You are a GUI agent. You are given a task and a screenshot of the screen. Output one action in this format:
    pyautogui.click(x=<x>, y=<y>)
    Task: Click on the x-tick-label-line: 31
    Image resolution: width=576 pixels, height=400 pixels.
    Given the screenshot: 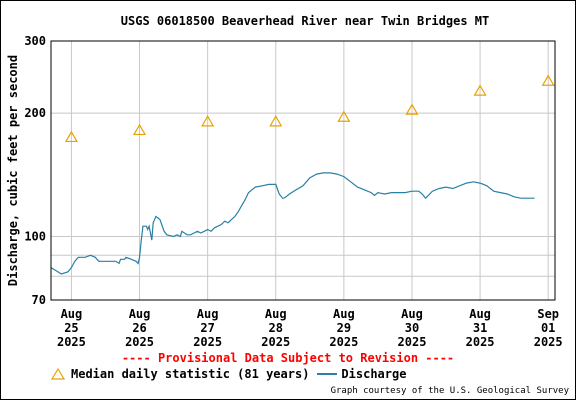 What is the action you would take?
    pyautogui.click(x=480, y=328)
    